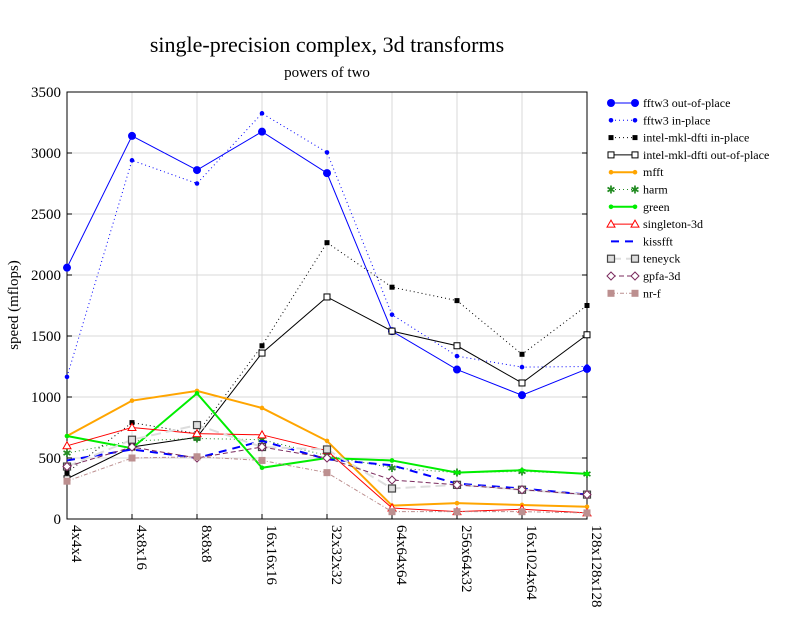 Image resolution: width=792 pixels, height=617 pixels. What do you see at coordinates (466, 559) in the screenshot?
I see `x-tick-label: 256x64x32` at bounding box center [466, 559].